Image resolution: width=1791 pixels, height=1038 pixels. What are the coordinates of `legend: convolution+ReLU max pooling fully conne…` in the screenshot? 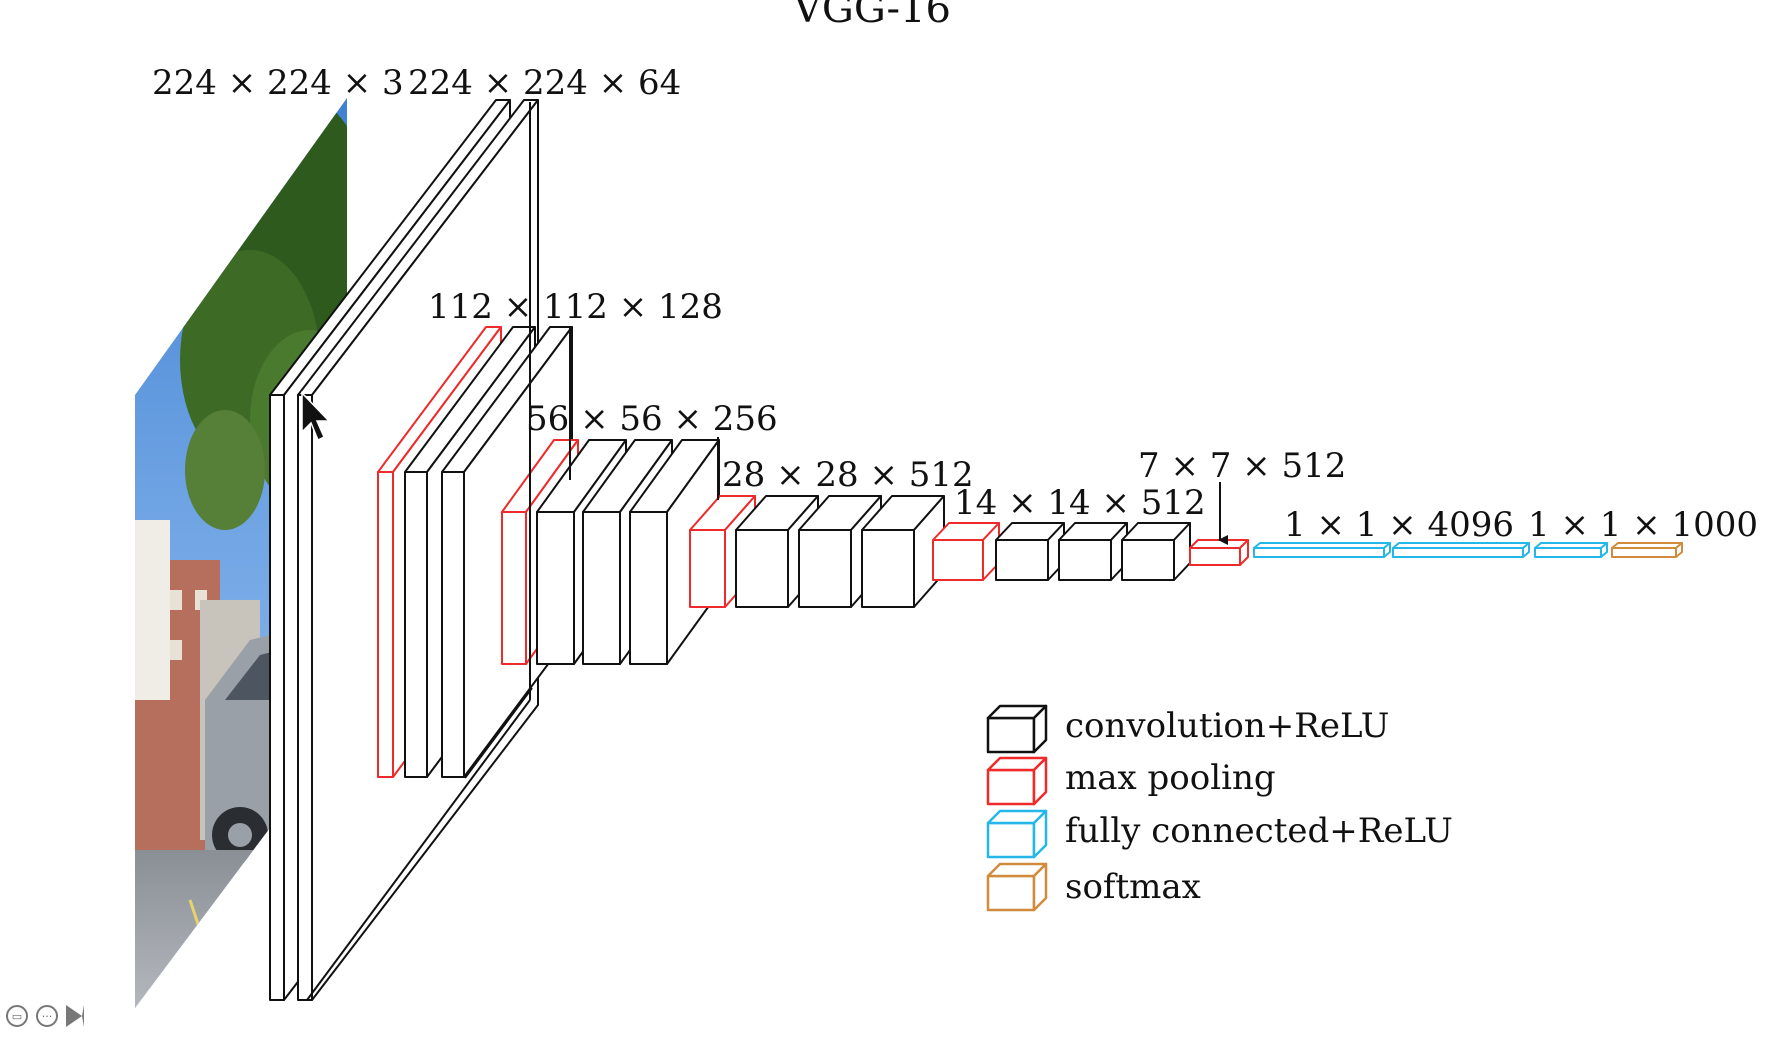 It's located at (1219, 808).